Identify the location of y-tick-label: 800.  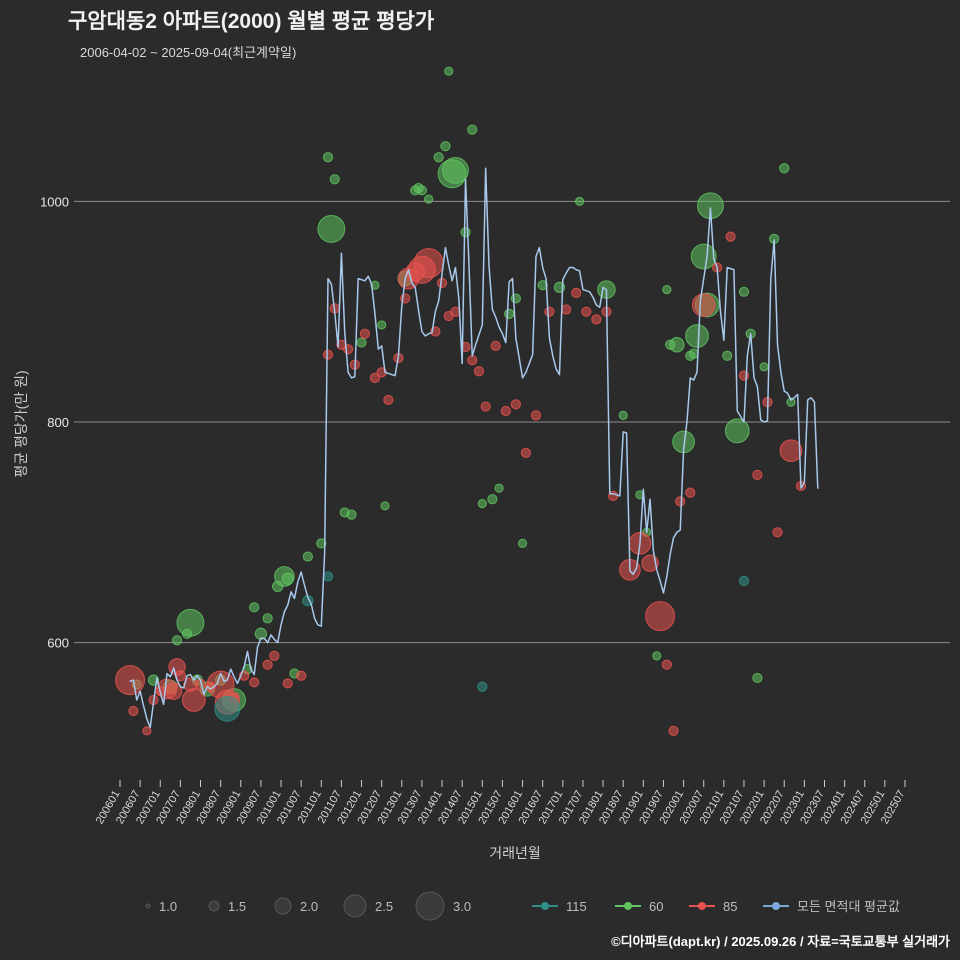
(58, 422).